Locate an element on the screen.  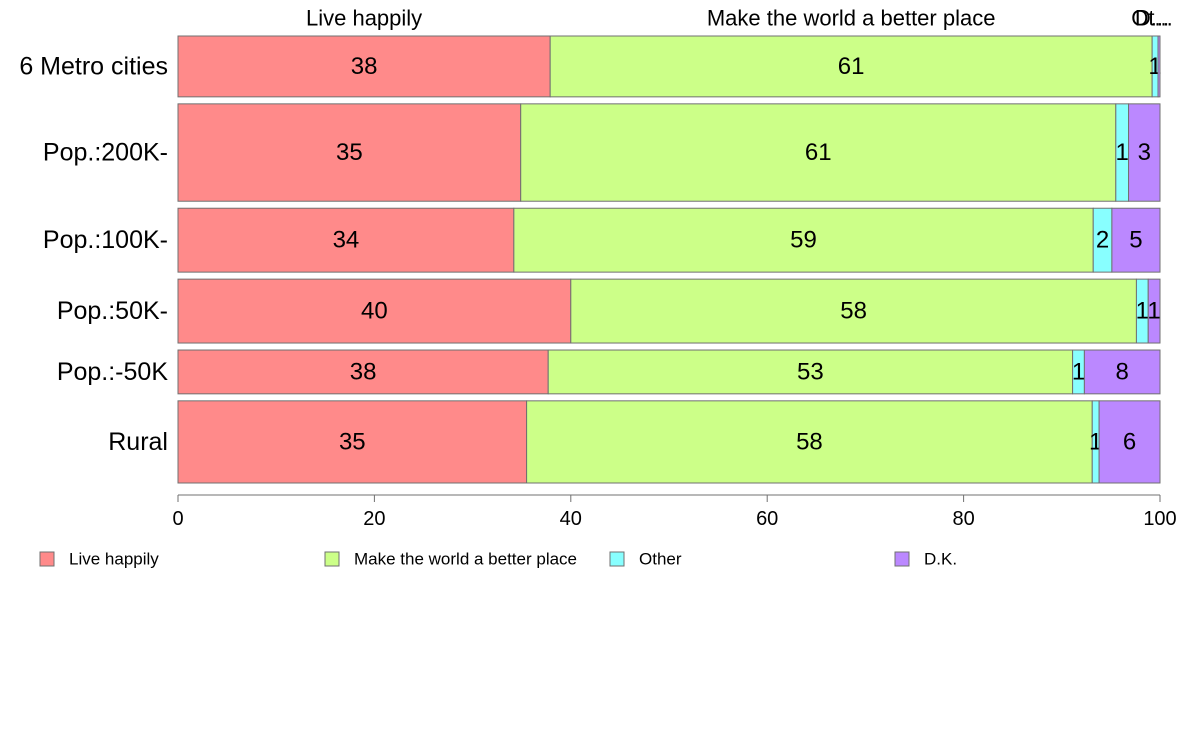
data-label: 6 is located at coordinates (1129, 441).